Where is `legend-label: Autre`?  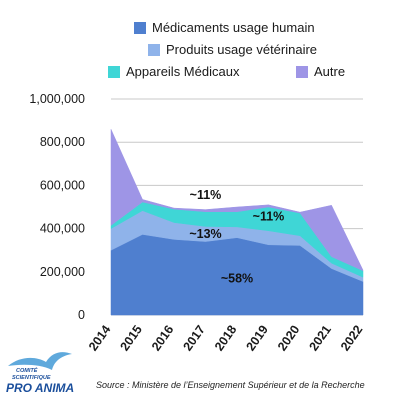
legend-label: Autre is located at coordinates (329, 71).